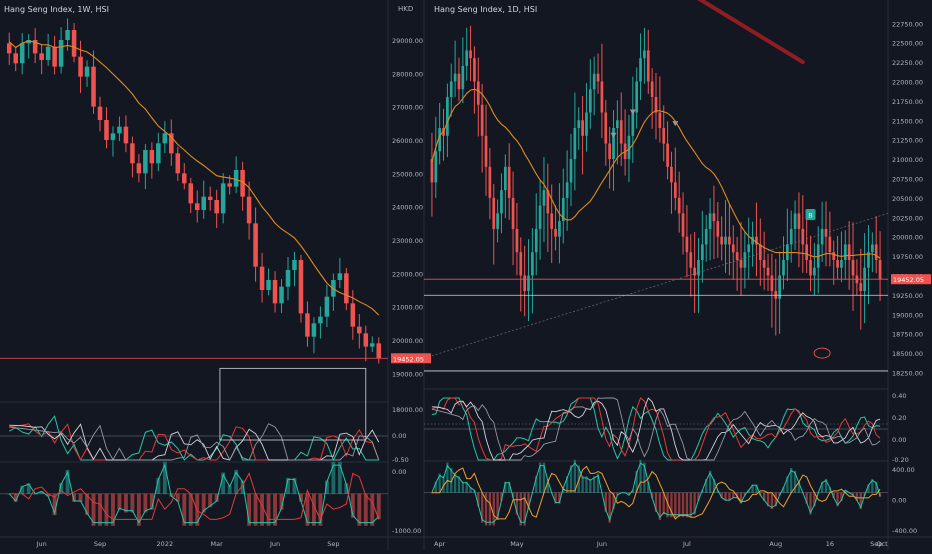 This screenshot has width=932, height=554. Describe the element at coordinates (907, 257) in the screenshot. I see `right-price-tick: 19750.00` at that location.